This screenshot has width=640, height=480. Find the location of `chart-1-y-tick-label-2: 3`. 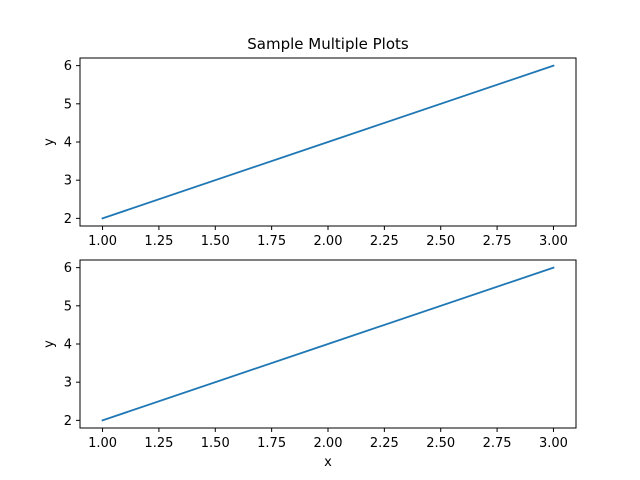

chart-1-y-tick-label-2: 3 is located at coordinates (68, 181).